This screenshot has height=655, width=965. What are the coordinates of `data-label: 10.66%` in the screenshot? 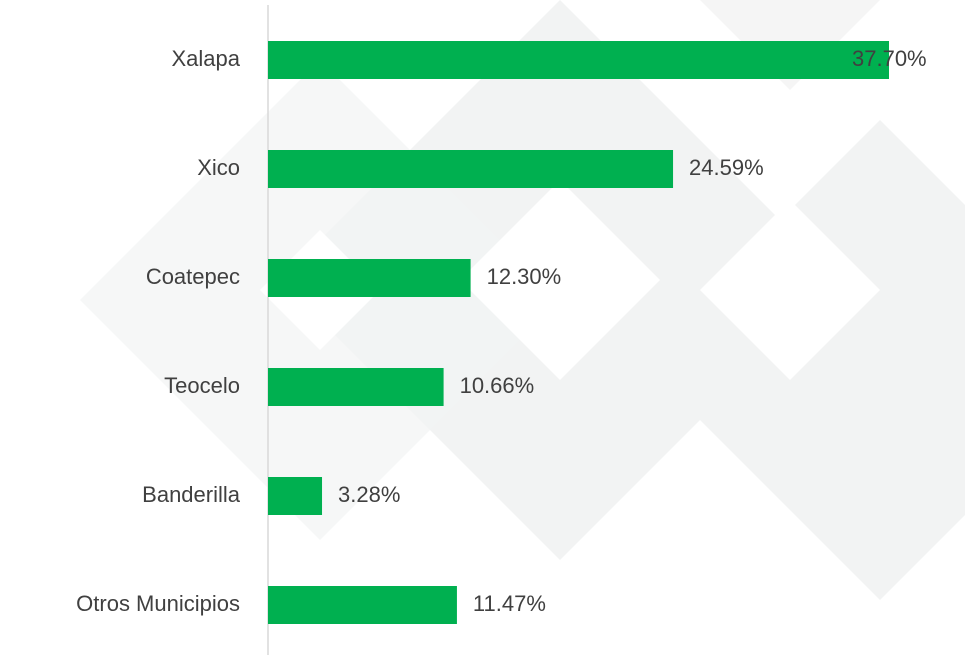 It's located at (497, 385).